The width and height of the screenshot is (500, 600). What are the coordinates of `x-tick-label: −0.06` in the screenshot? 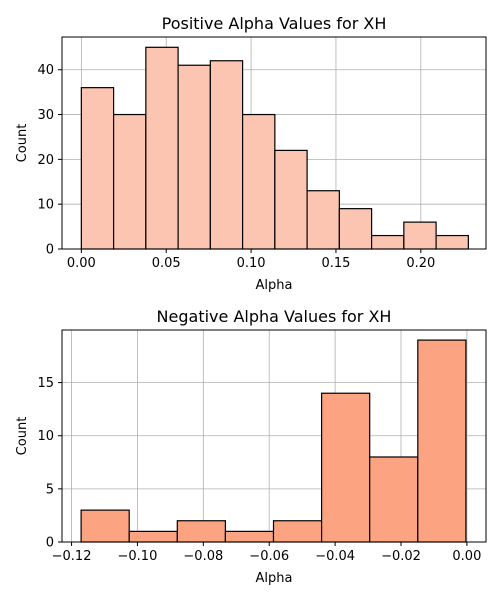 It's located at (269, 556).